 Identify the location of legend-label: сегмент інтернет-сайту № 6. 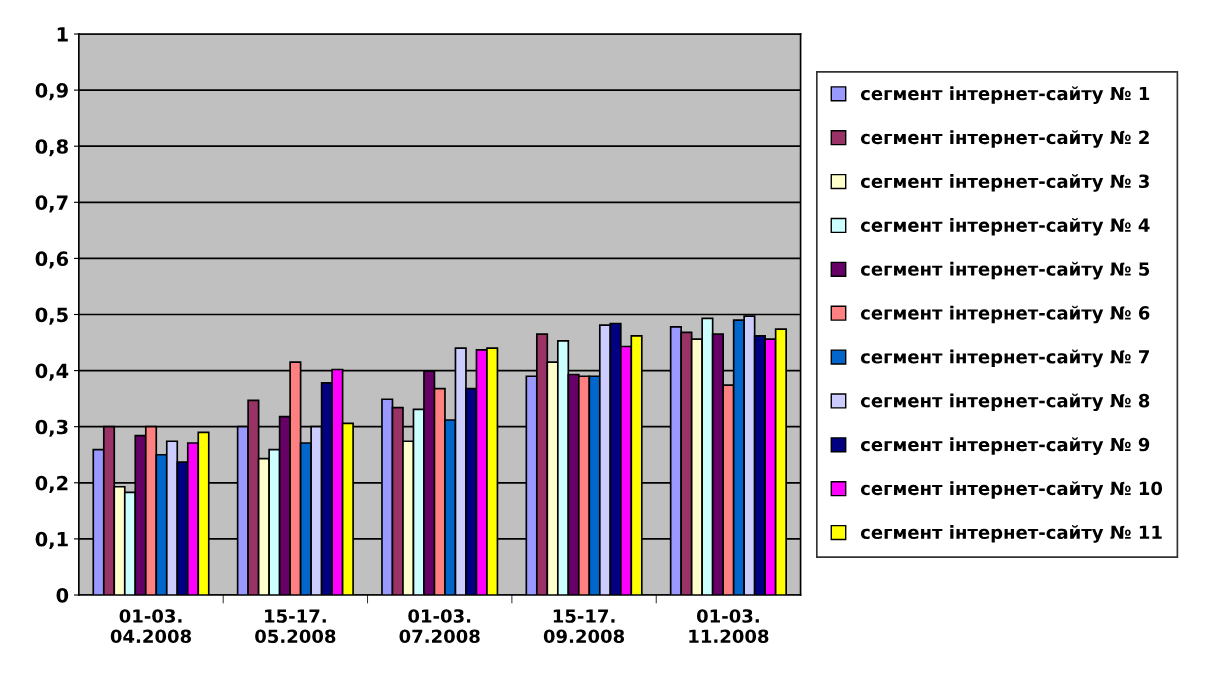
(1005, 314).